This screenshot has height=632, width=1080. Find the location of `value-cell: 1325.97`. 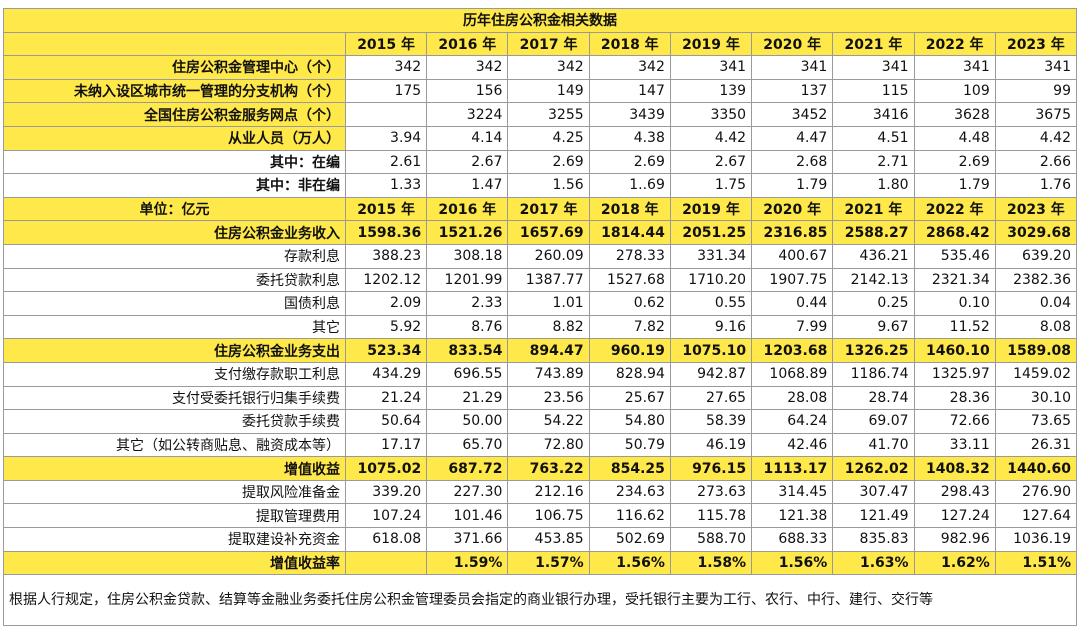

value-cell: 1325.97 is located at coordinates (954, 374).